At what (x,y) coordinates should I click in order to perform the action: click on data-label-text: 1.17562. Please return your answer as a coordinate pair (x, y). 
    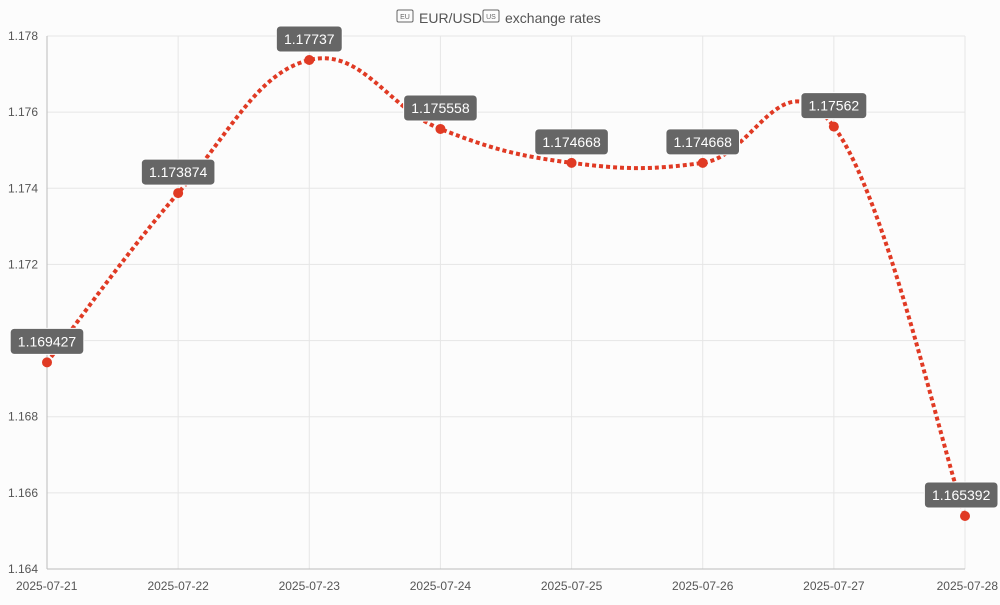
    Looking at the image, I should click on (834, 106).